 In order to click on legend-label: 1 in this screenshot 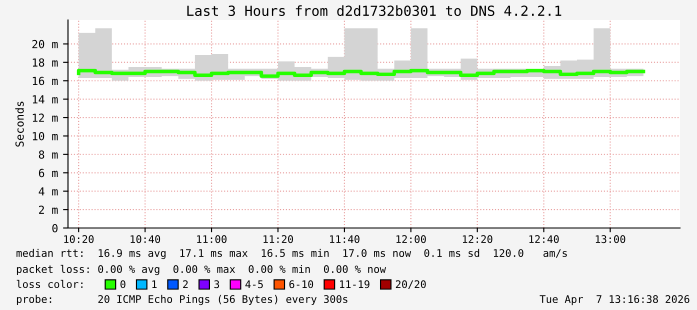, I will do `click(154, 284)`.